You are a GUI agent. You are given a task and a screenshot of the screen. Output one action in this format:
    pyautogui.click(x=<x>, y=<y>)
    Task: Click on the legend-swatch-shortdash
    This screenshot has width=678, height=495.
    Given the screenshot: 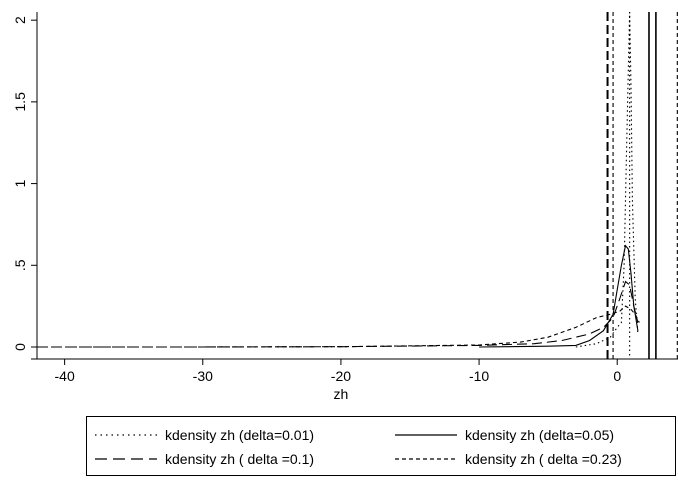 What is the action you would take?
    pyautogui.click(x=426, y=459)
    